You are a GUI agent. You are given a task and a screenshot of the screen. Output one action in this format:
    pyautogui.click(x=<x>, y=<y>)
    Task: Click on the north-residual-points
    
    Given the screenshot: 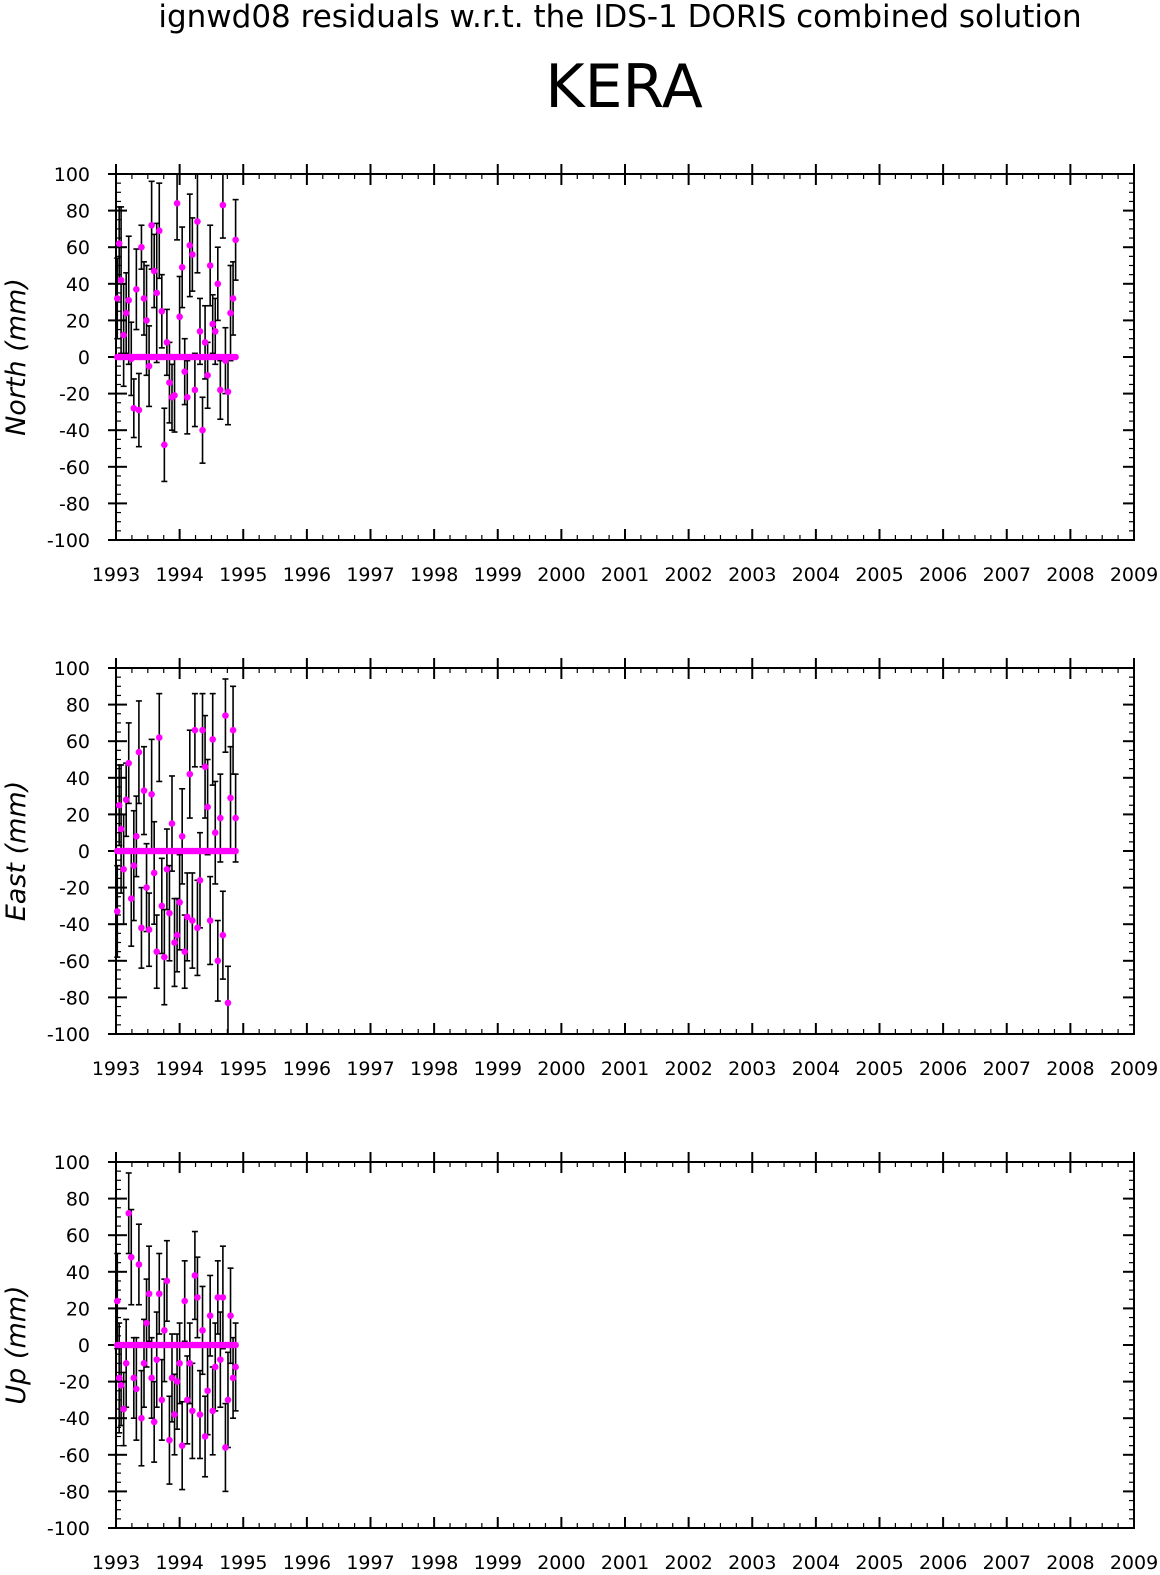 What is the action you would take?
    pyautogui.click(x=176, y=324)
    